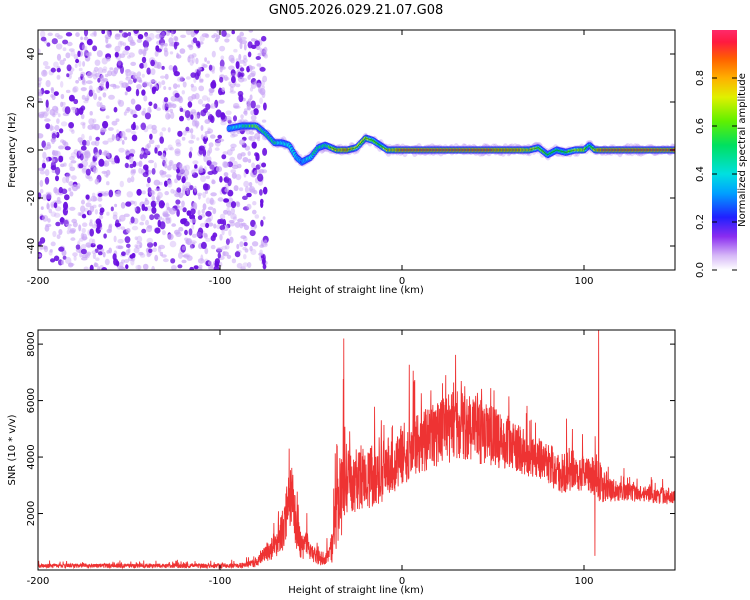 The image size is (750, 600). Describe the element at coordinates (502, 146) in the screenshot. I see `ridge-centerline` at that location.